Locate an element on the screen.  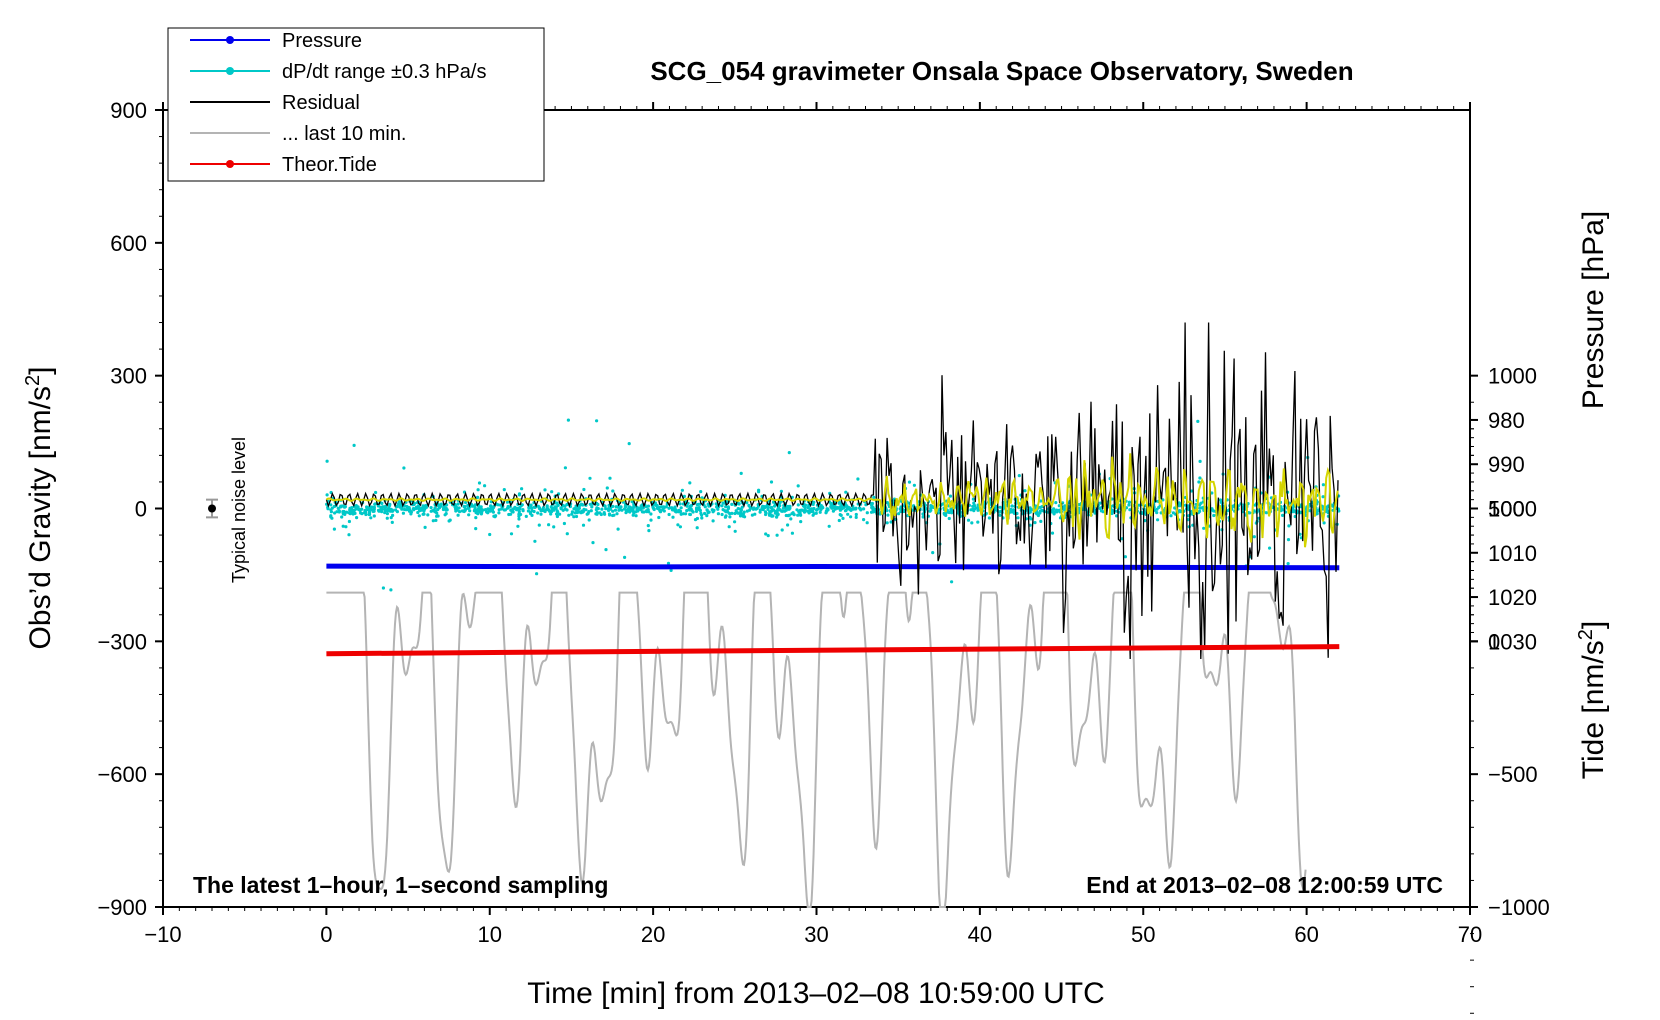
x-tick-label: 30 is located at coordinates (816, 934).